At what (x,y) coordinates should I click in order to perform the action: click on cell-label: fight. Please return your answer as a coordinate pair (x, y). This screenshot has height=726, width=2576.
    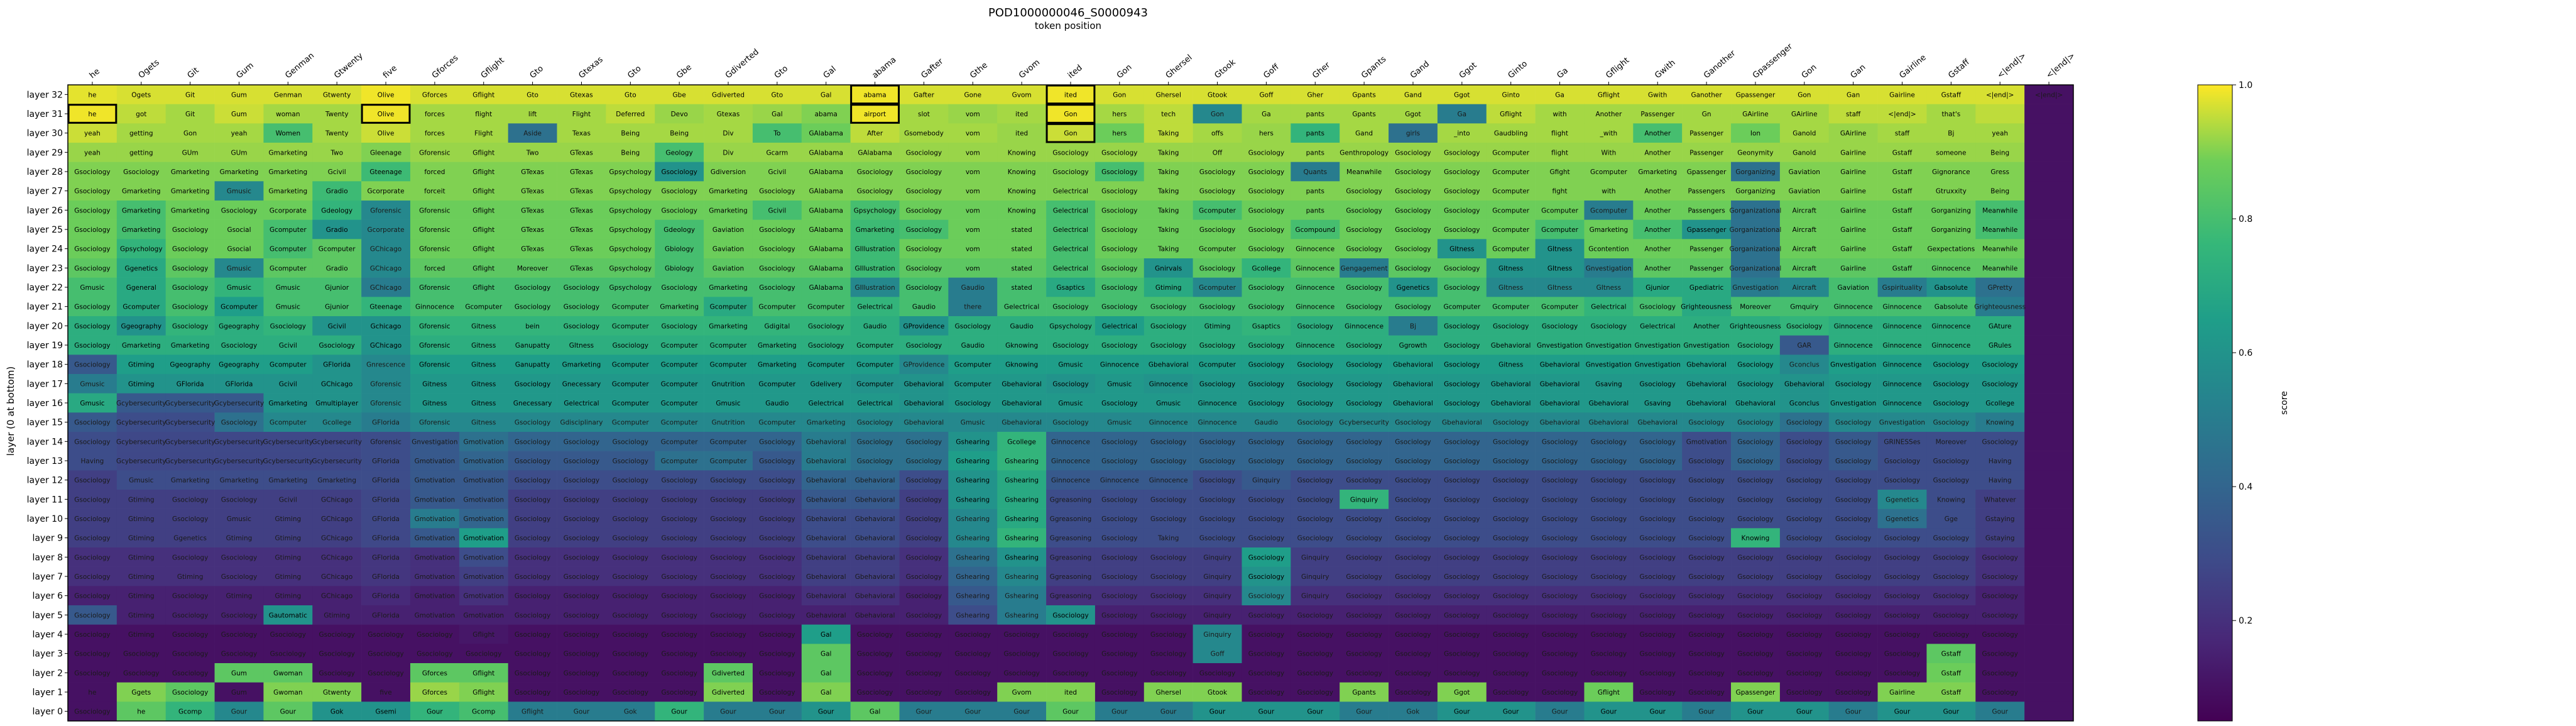
    Looking at the image, I should click on (1560, 191).